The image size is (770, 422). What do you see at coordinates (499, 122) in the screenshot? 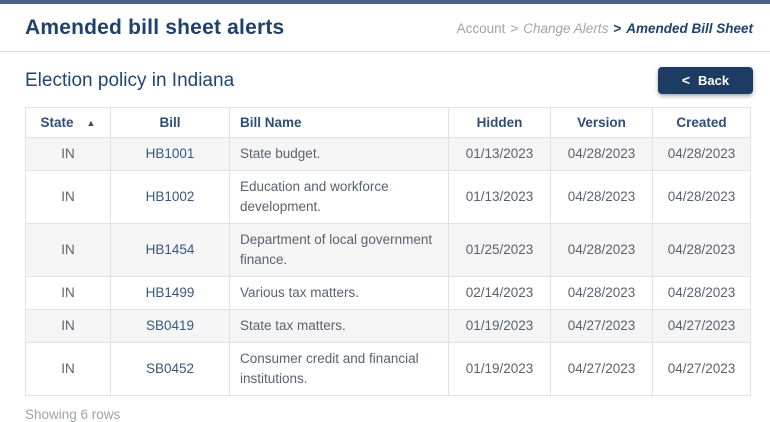
I see `column-header-hidden: Hidden` at bounding box center [499, 122].